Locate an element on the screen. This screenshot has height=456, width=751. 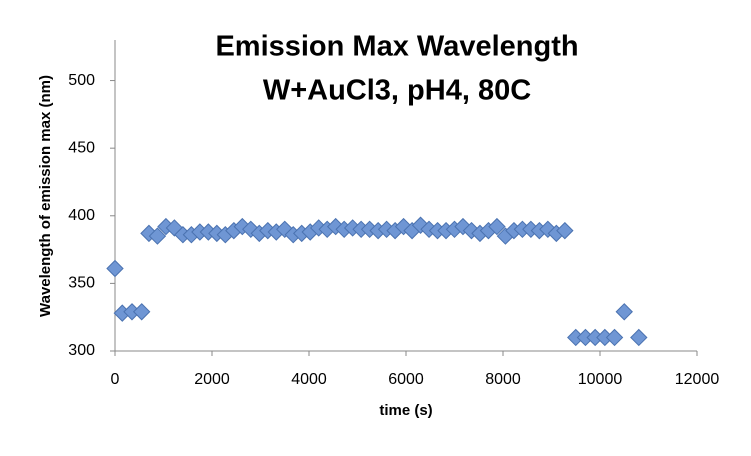
chart-title: Emission Max Wavelength is located at coordinates (396, 47).